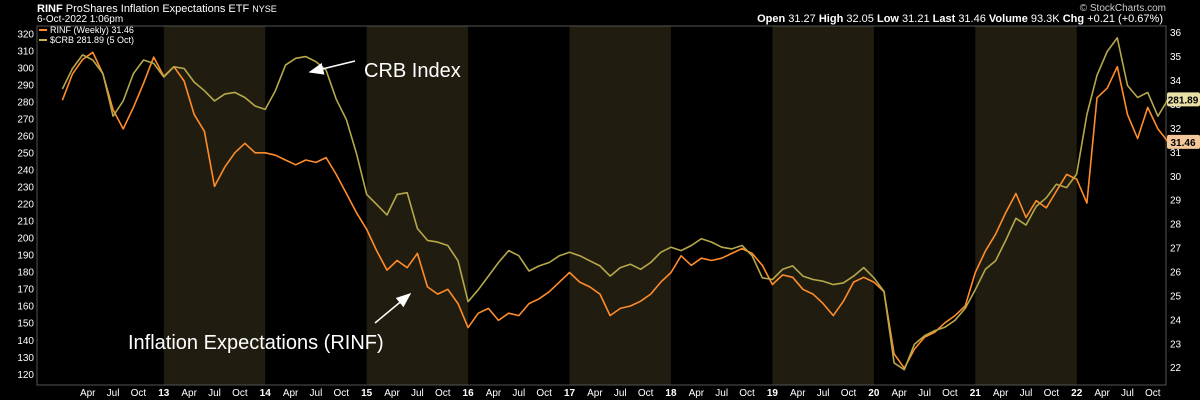  Describe the element at coordinates (412, 71) in the screenshot. I see `crb-annotation: CRB Index` at that location.